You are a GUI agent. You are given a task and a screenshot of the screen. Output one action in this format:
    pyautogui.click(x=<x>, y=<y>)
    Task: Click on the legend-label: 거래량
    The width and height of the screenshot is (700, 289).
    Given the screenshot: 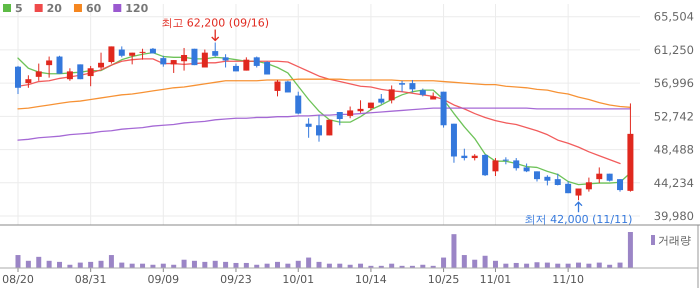 What is the action you would take?
    pyautogui.click(x=674, y=240)
    